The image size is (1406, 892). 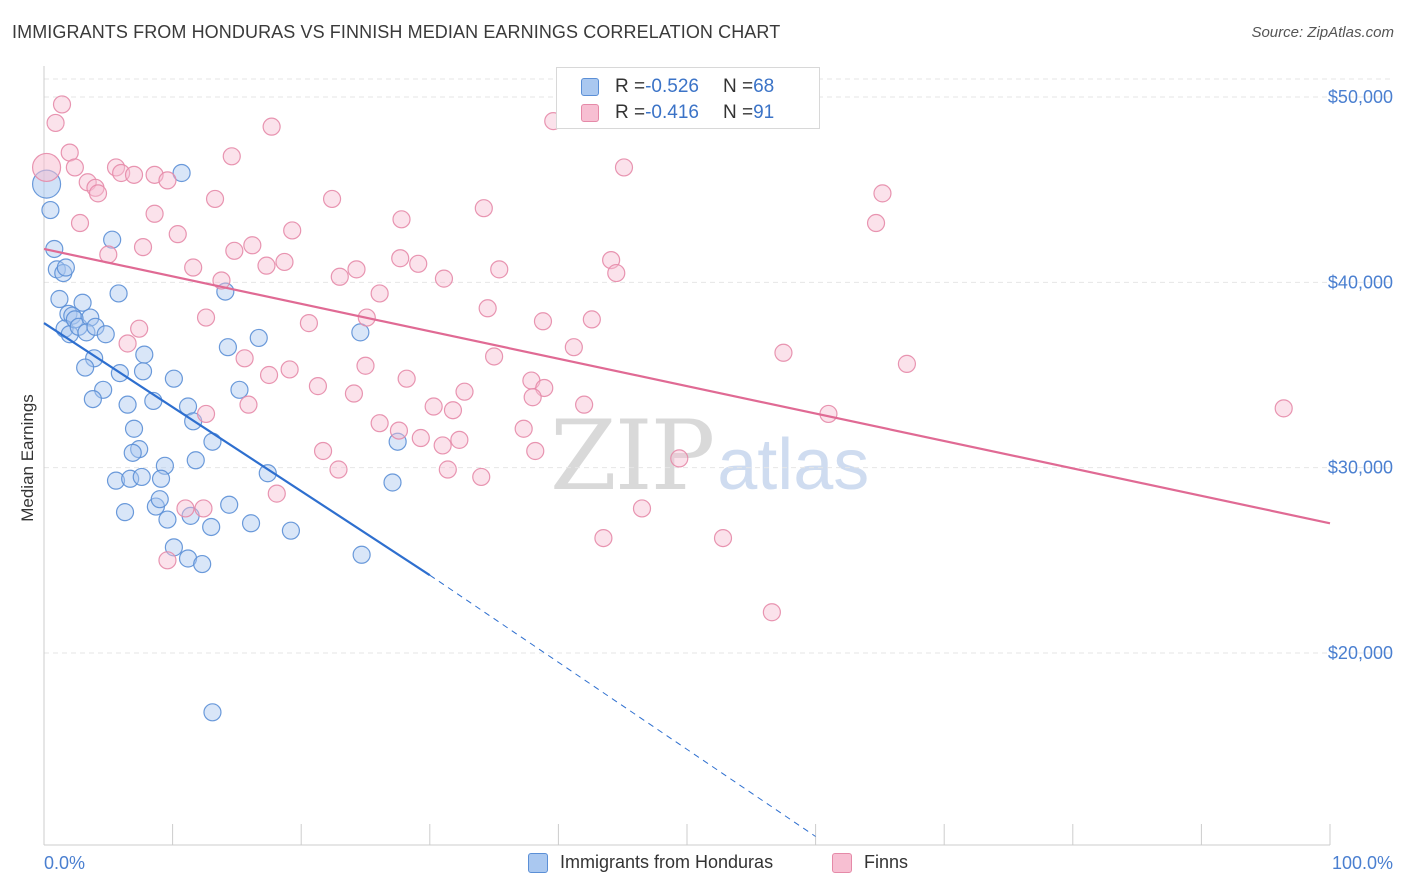 I want to click on y-tick-label: $50,000, so click(x=1360, y=97).